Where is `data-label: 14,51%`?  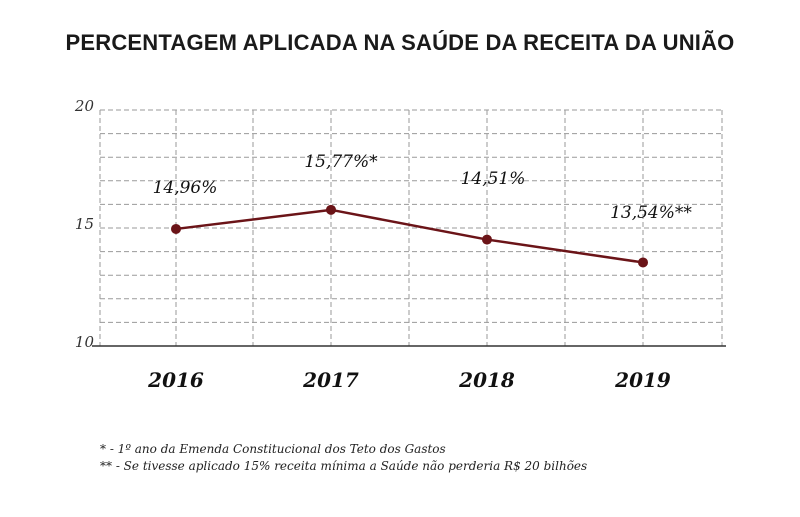 data-label: 14,51% is located at coordinates (493, 179).